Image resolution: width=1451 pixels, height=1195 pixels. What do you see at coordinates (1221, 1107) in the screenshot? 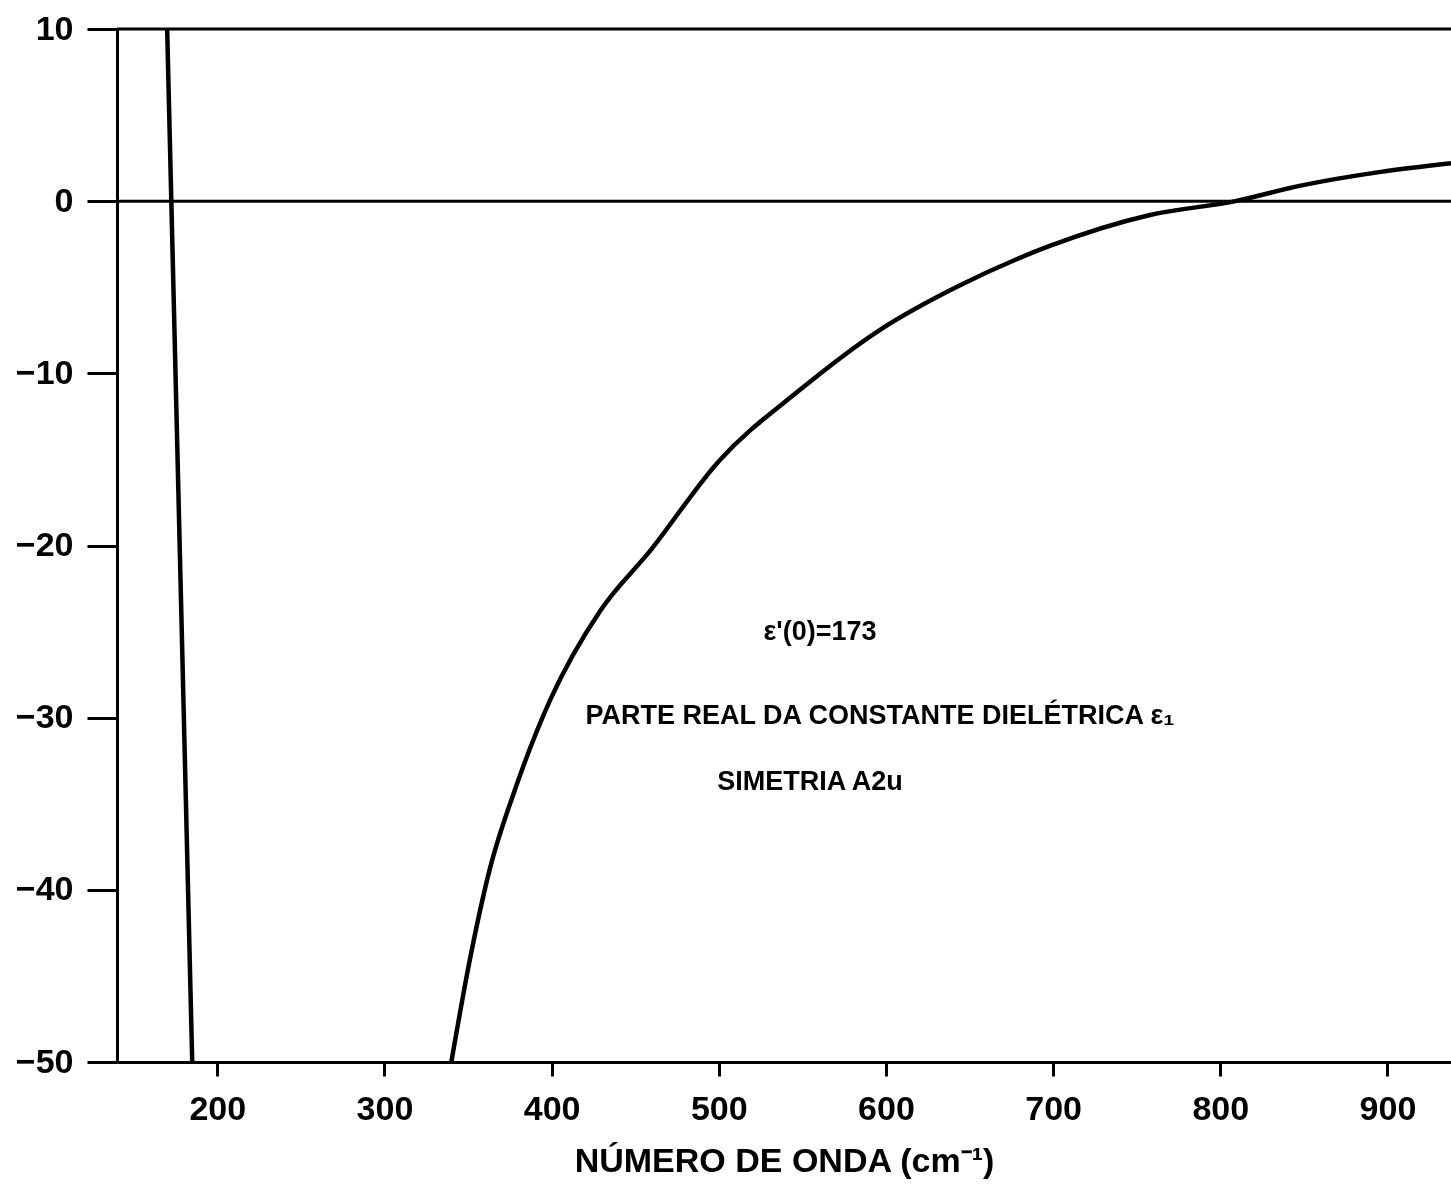
I see `x-tick-label: 800` at bounding box center [1221, 1107].